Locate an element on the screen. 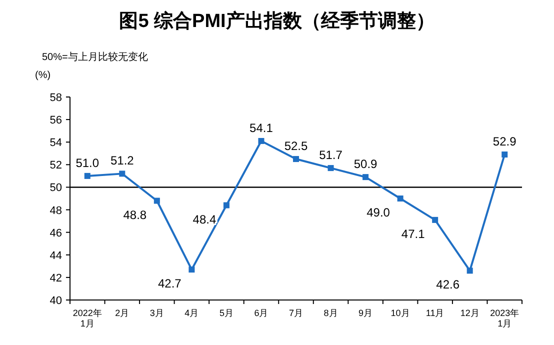 This screenshot has width=554, height=345. x-tick-label: 12月 is located at coordinates (470, 313).